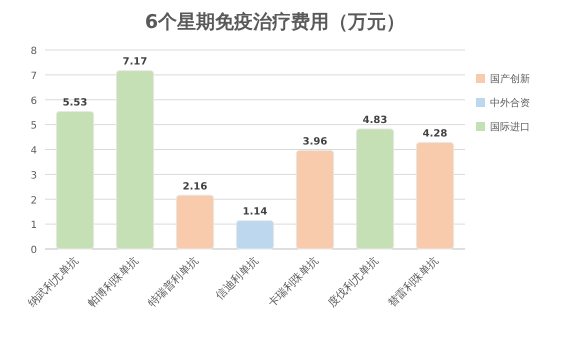 Image resolution: width=564 pixels, height=347 pixels. I want to click on data-label: 3.96, so click(315, 142).